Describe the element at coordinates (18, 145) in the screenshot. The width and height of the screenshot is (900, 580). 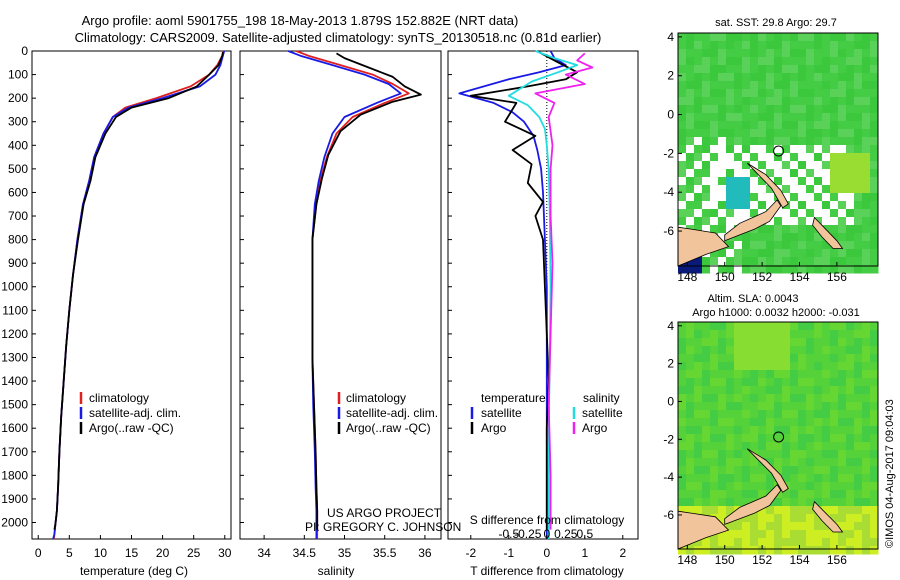
I see `depth-tick-label: 400` at that location.